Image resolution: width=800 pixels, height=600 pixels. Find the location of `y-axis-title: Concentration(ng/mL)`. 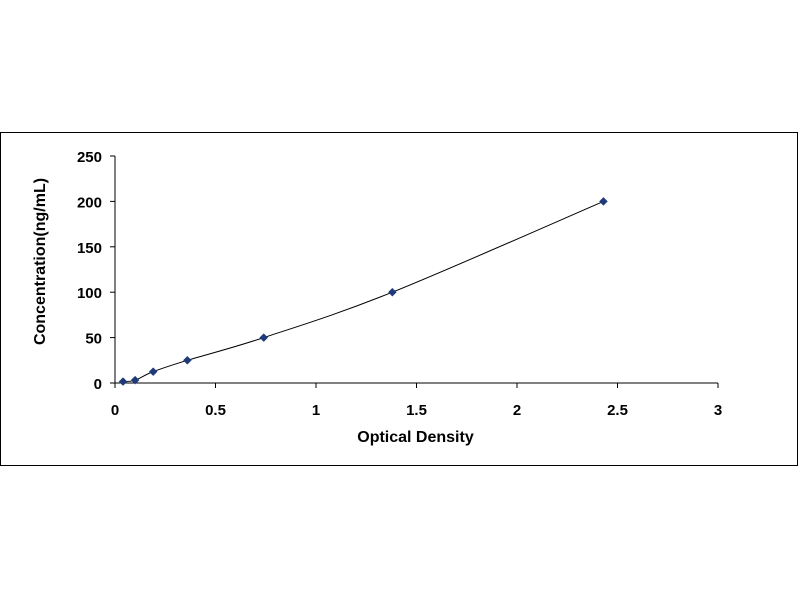

y-axis-title: Concentration(ng/mL) is located at coordinates (40, 261).